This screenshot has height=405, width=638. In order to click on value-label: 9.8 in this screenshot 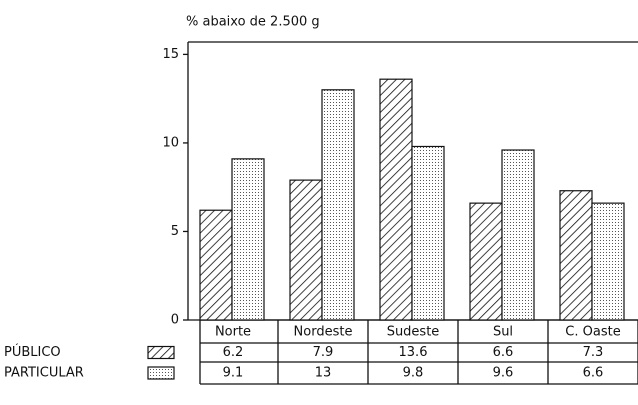, I will do `click(413, 373)`.